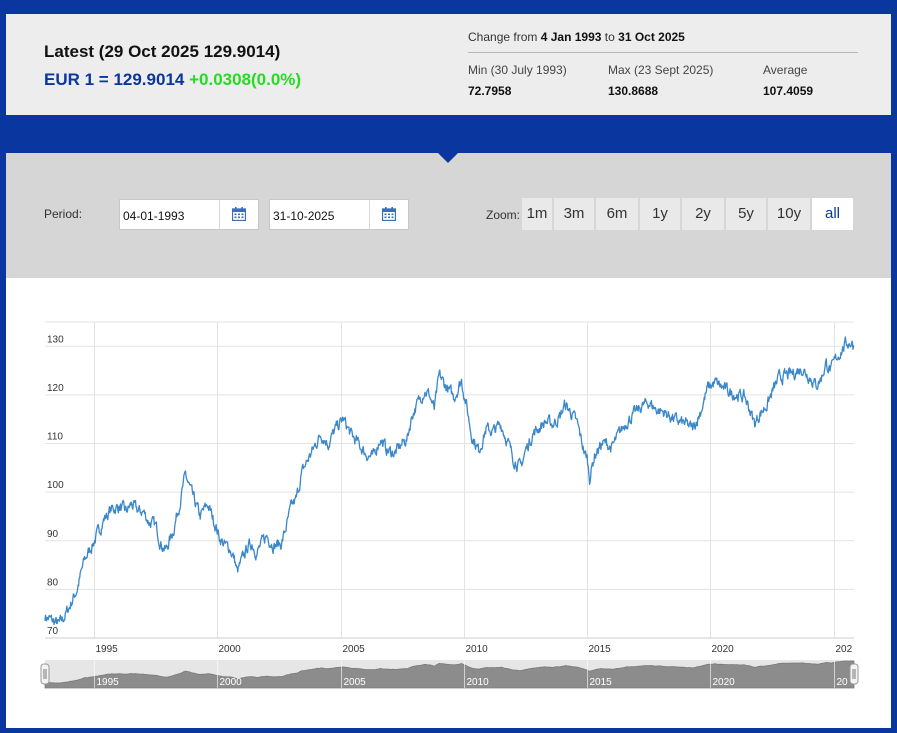 This screenshot has height=733, width=897. Describe the element at coordinates (609, 37) in the screenshot. I see `range-to: to` at that location.